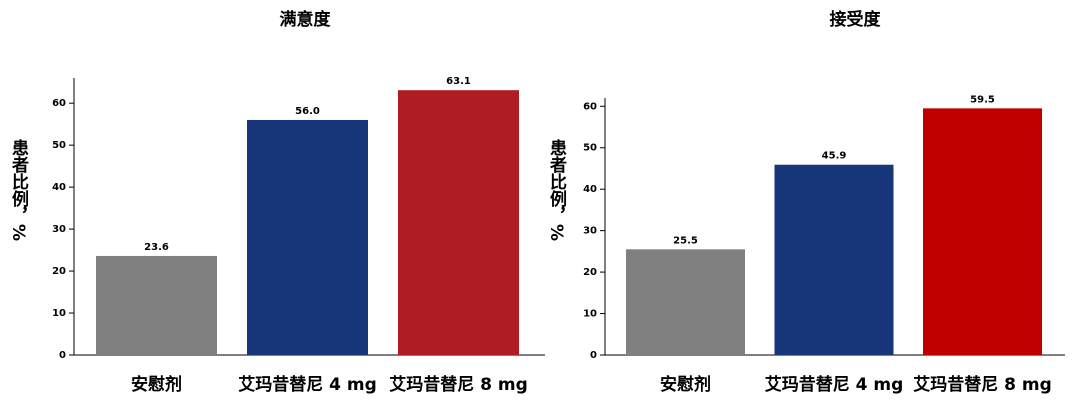 The height and width of the screenshot is (408, 1080). I want to click on value-label: 56.0, so click(307, 111).